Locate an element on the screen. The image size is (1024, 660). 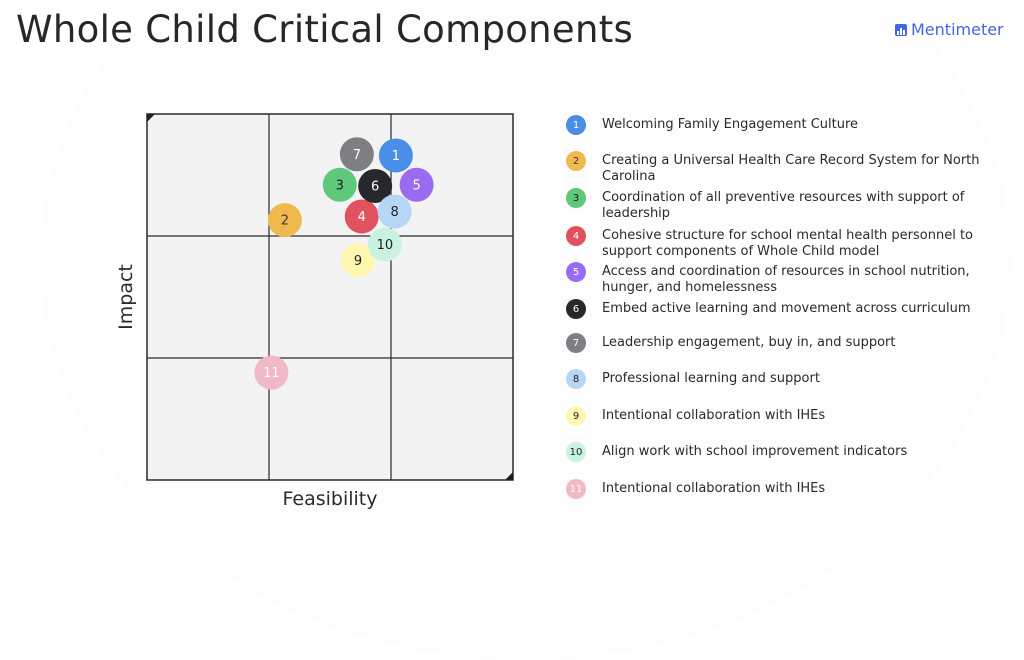
point-label: 7 is located at coordinates (357, 155).